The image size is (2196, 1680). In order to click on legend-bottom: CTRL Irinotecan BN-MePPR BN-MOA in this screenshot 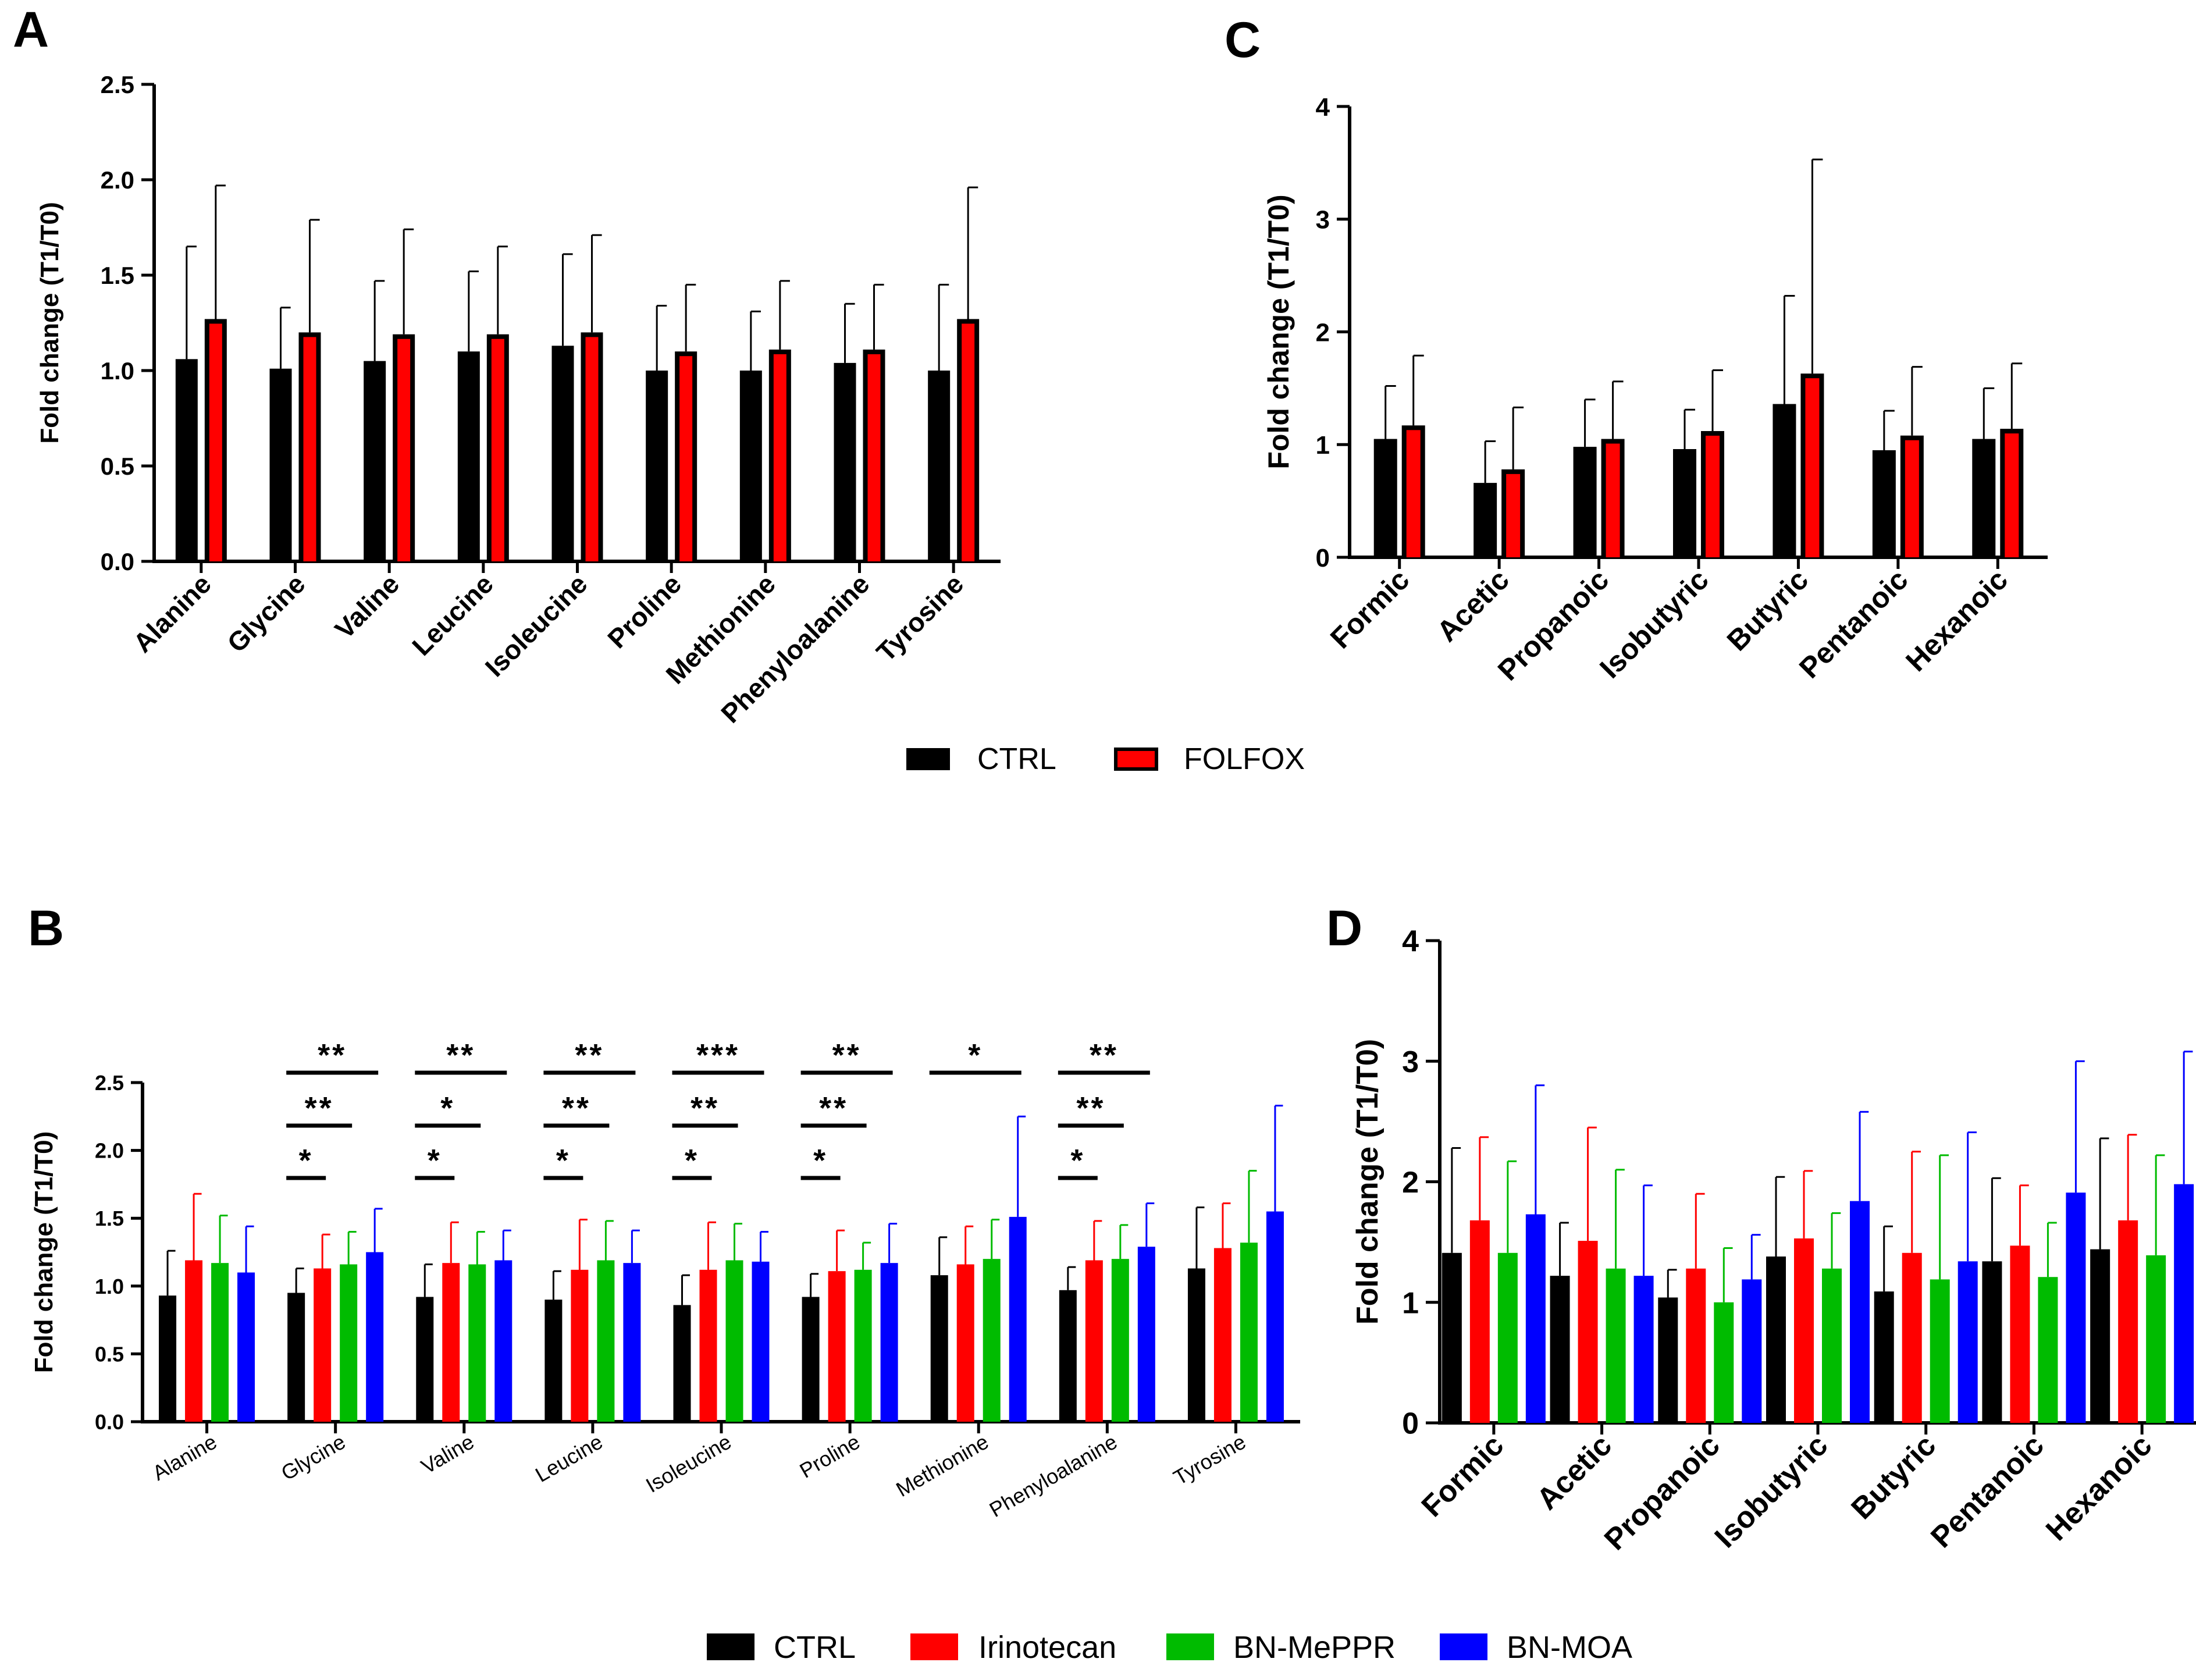, I will do `click(1169, 1648)`.